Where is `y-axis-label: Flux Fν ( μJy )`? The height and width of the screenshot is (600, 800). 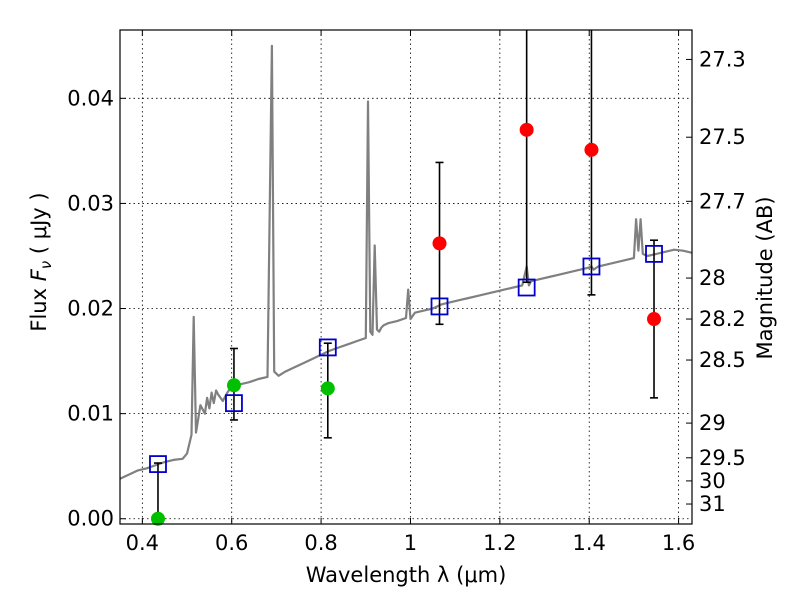
y-axis-label: Flux Fν ( μJy ) is located at coordinates (41, 261).